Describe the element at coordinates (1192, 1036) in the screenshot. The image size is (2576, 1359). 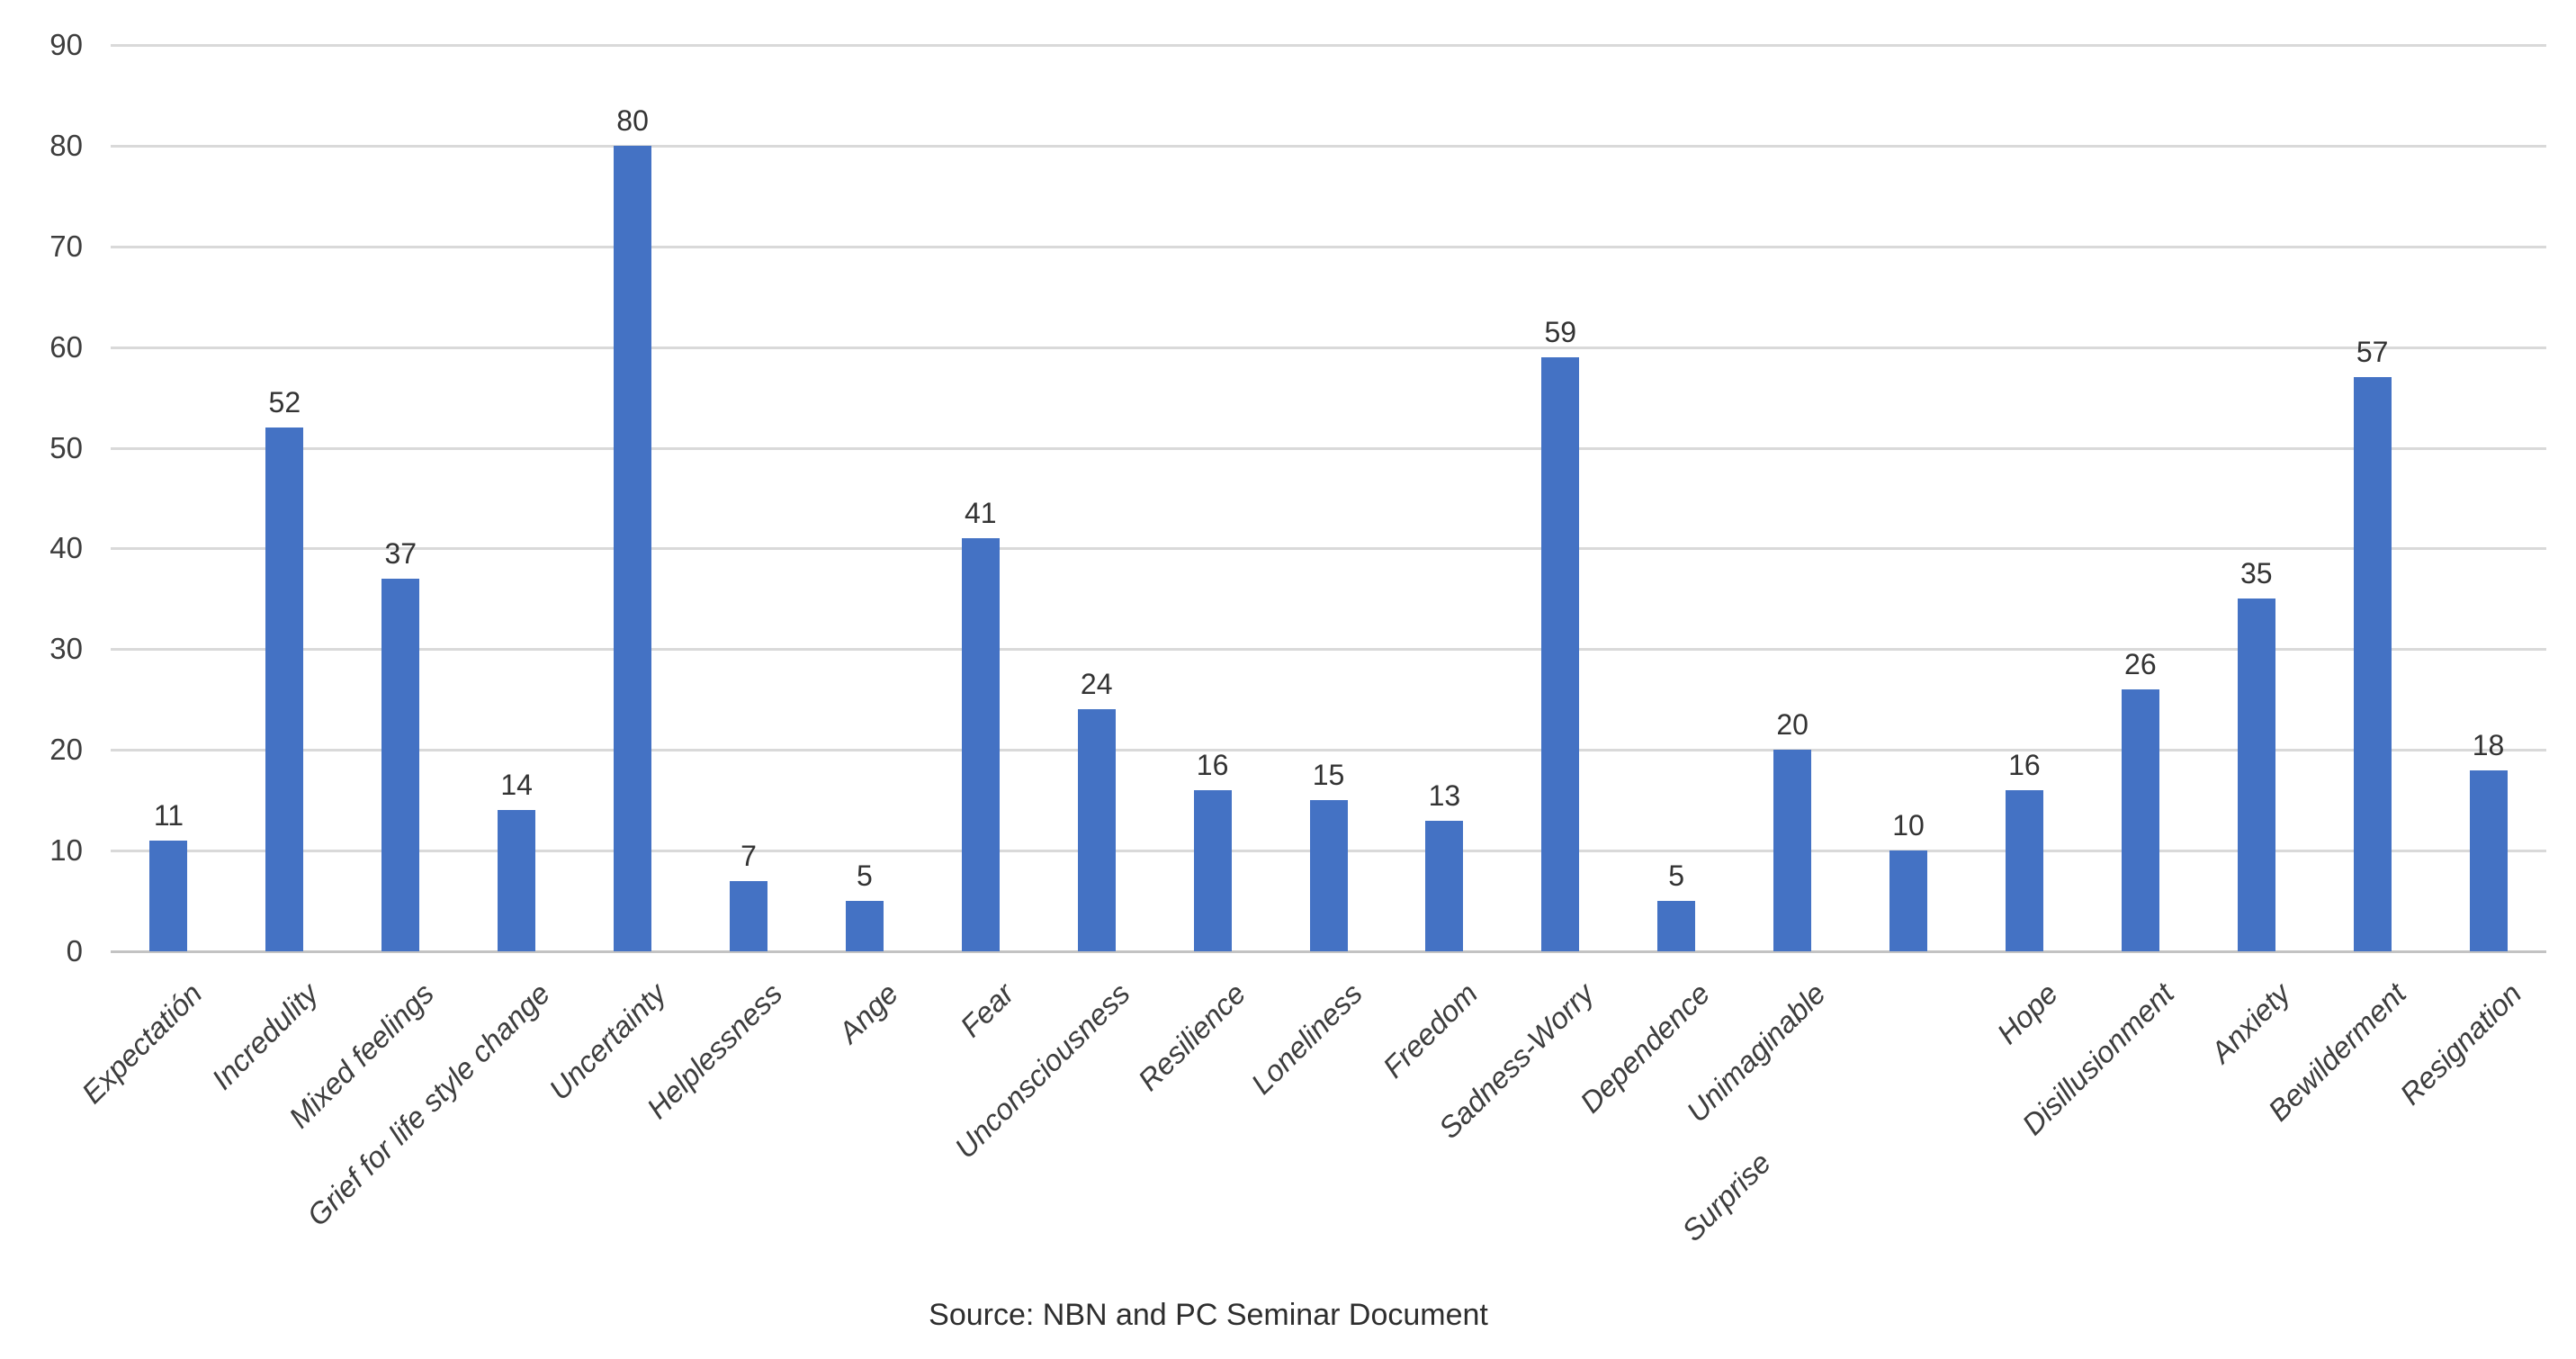
I see `x-axis-category-label: Resilience` at that location.